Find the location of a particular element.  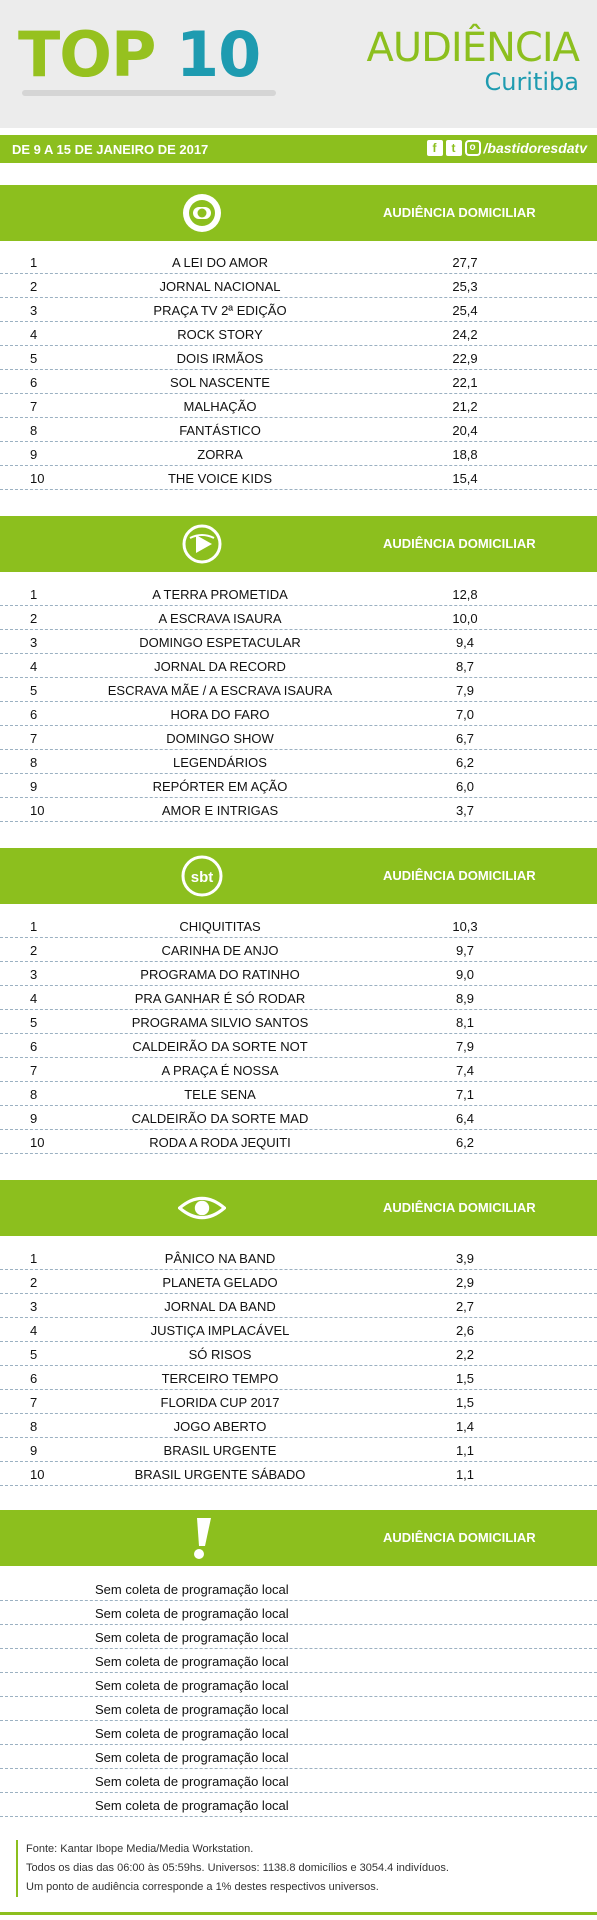

audience-value: 22,9 is located at coordinates (465, 358).